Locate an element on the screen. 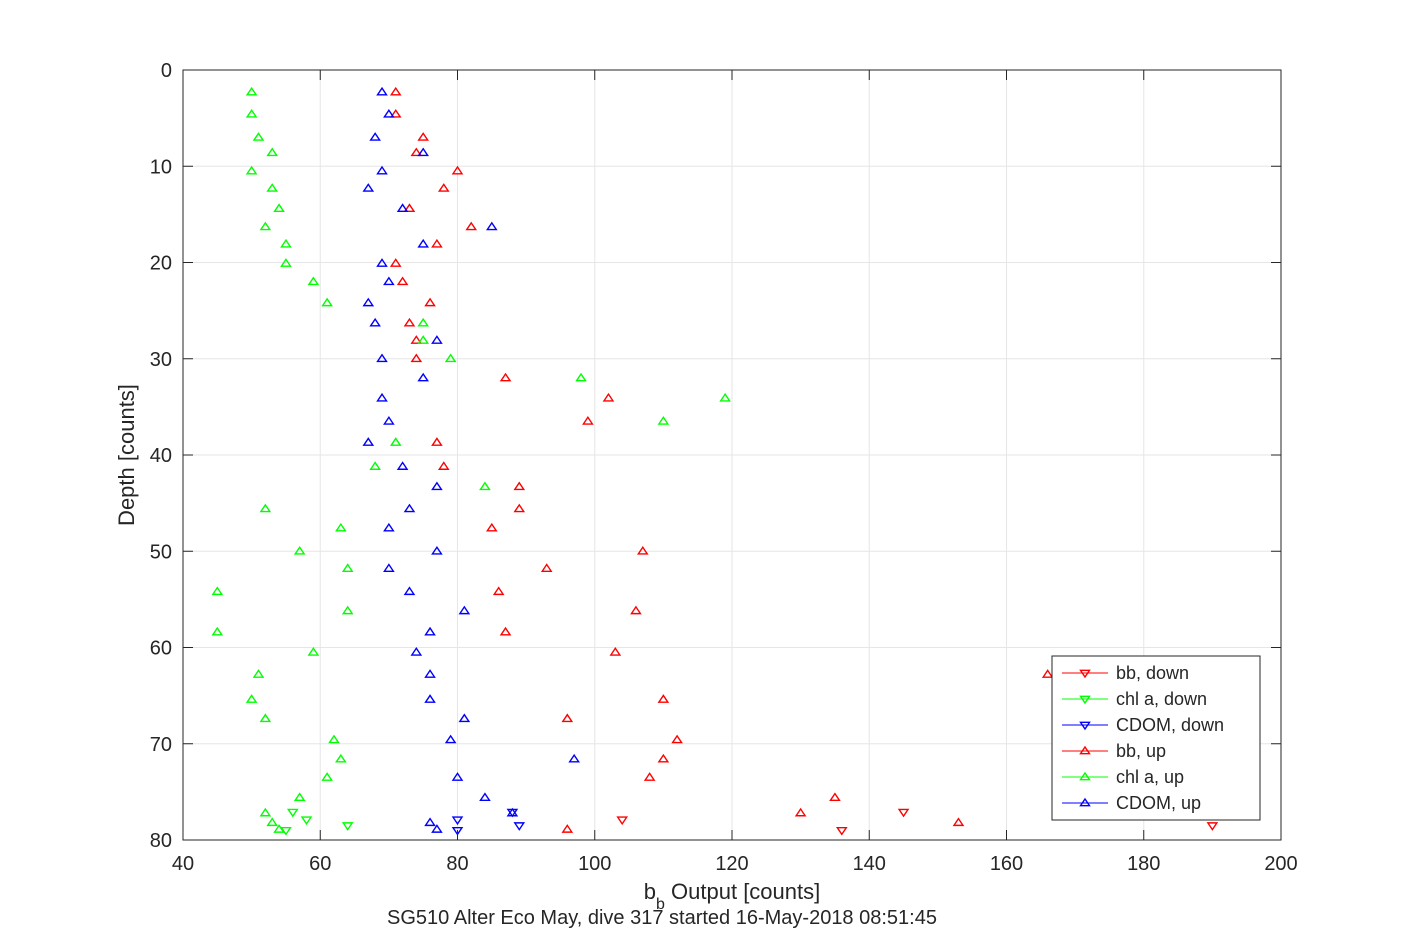 The image size is (1417, 945). y-tick-label: 30 is located at coordinates (161, 360).